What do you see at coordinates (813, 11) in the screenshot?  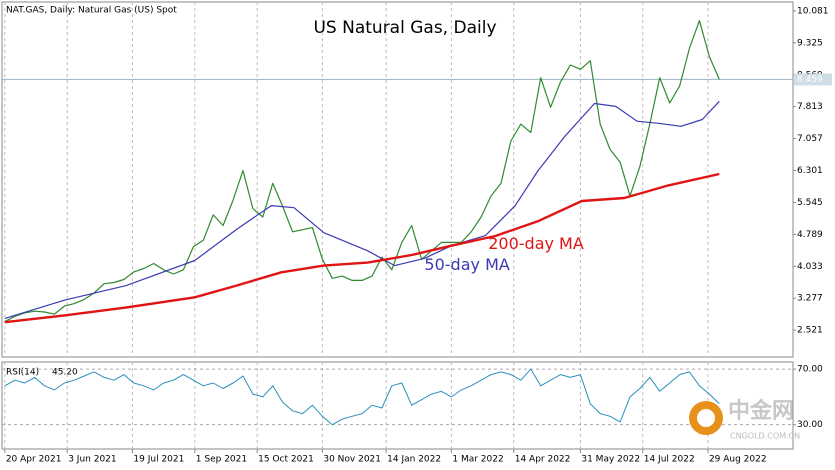 I see `y-tick-label: 10.081` at bounding box center [813, 11].